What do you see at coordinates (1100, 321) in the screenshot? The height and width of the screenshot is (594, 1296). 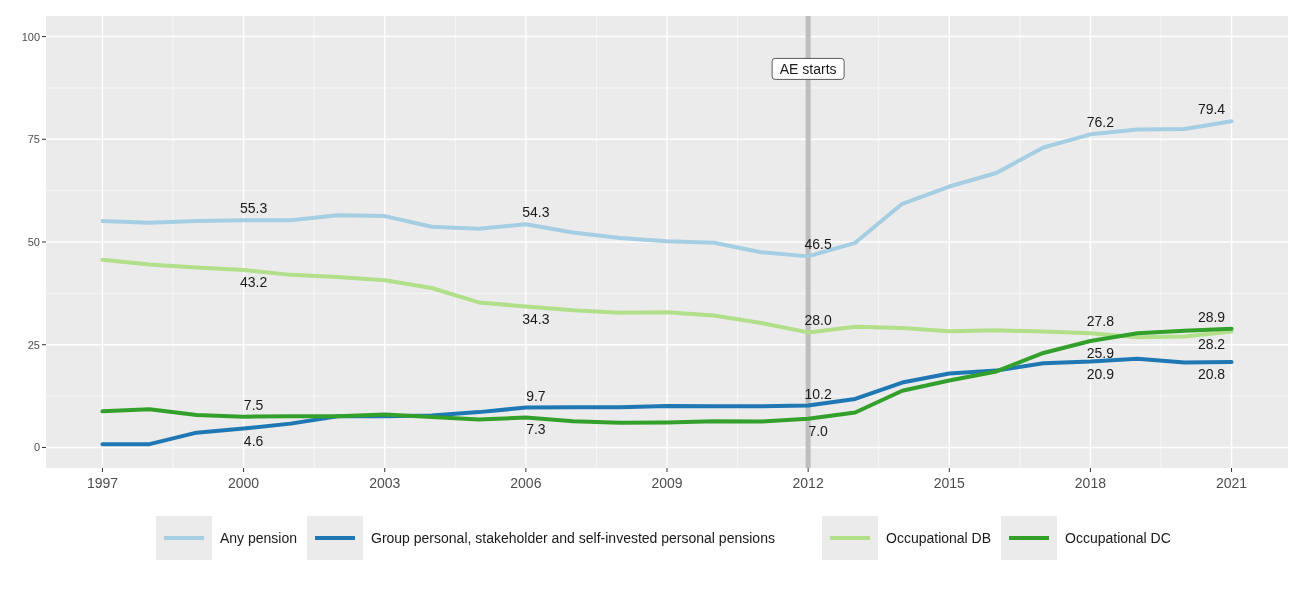 I see `data-label: 27.8` at bounding box center [1100, 321].